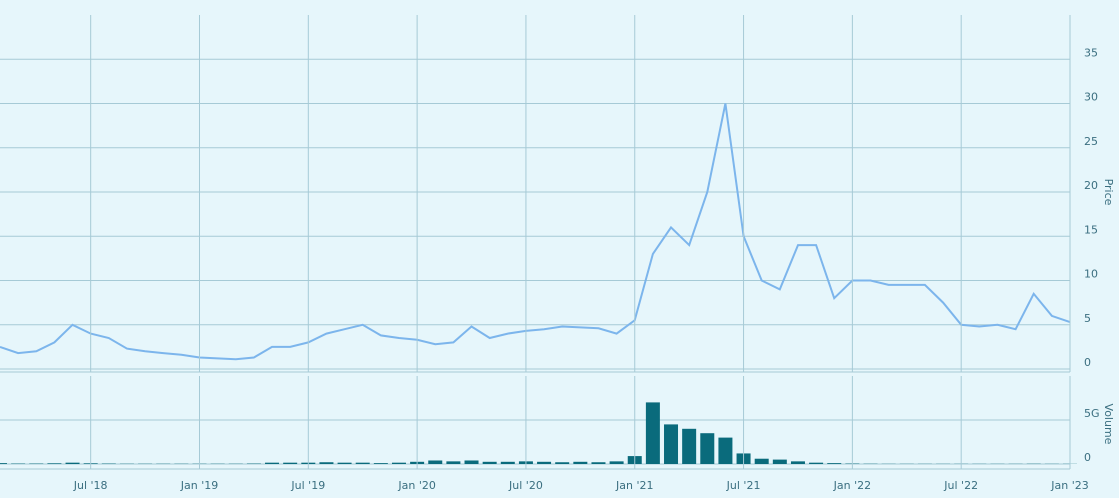 The width and height of the screenshot is (1119, 498). I want to click on y-tick-label: 10, so click(1091, 274).